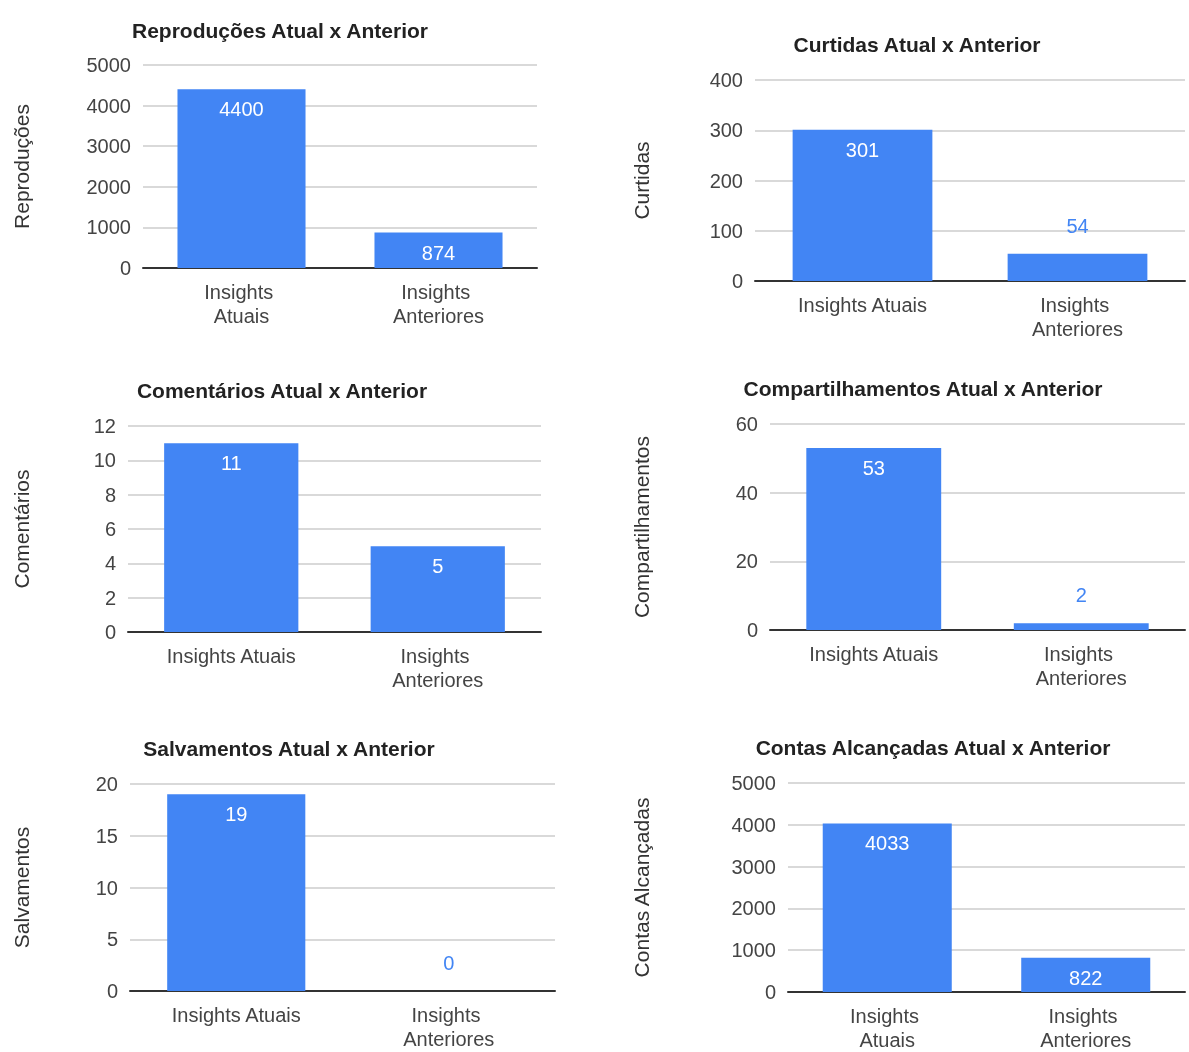  What do you see at coordinates (862, 149) in the screenshot?
I see `data-label: 301` at bounding box center [862, 149].